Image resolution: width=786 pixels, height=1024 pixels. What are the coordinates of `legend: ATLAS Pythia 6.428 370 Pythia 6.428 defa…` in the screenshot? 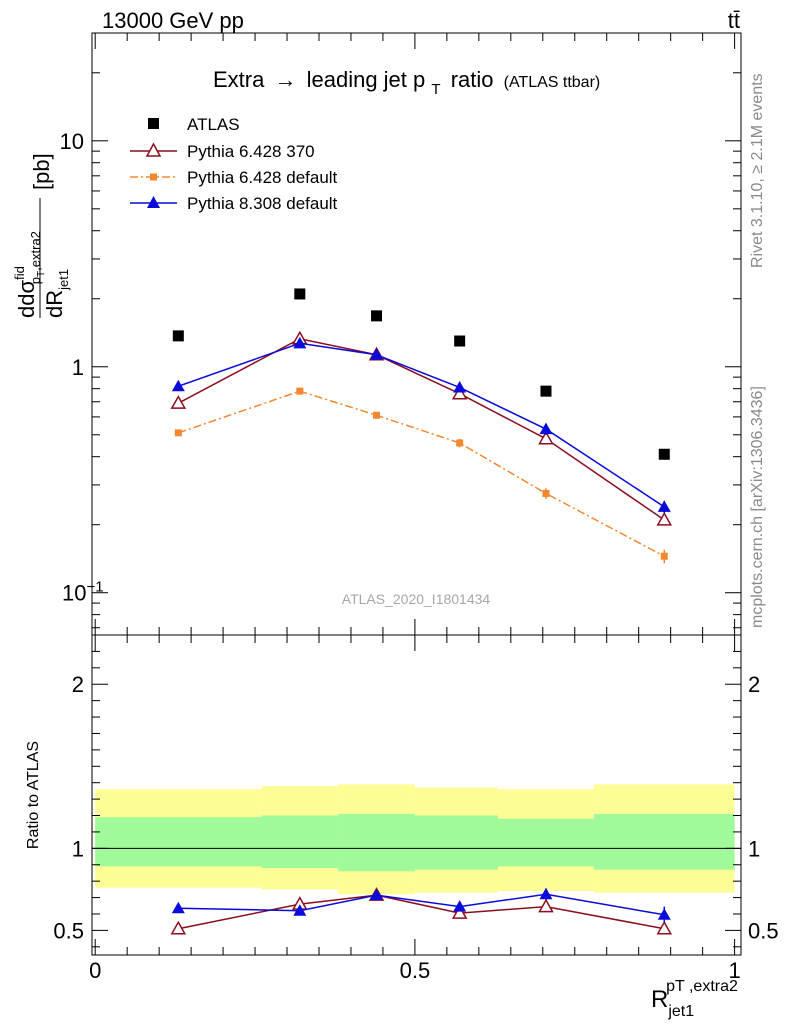 It's located at (234, 164).